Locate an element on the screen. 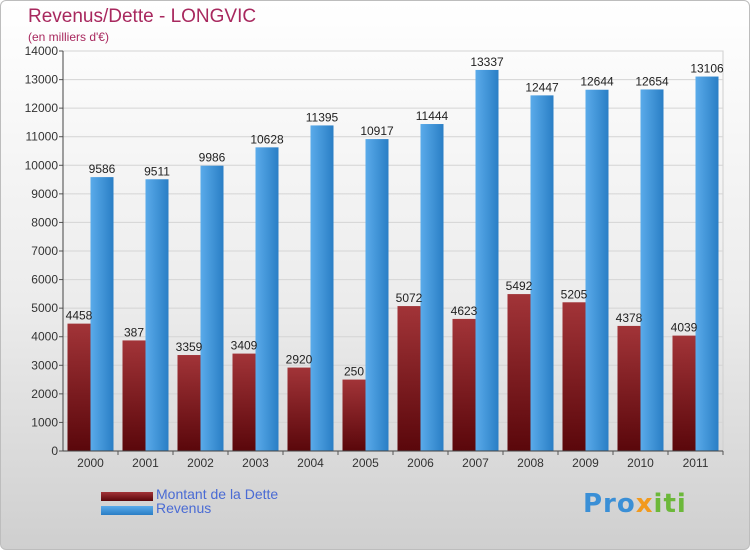 This screenshot has height=550, width=750. x-tick-label: 2001 is located at coordinates (145, 463).